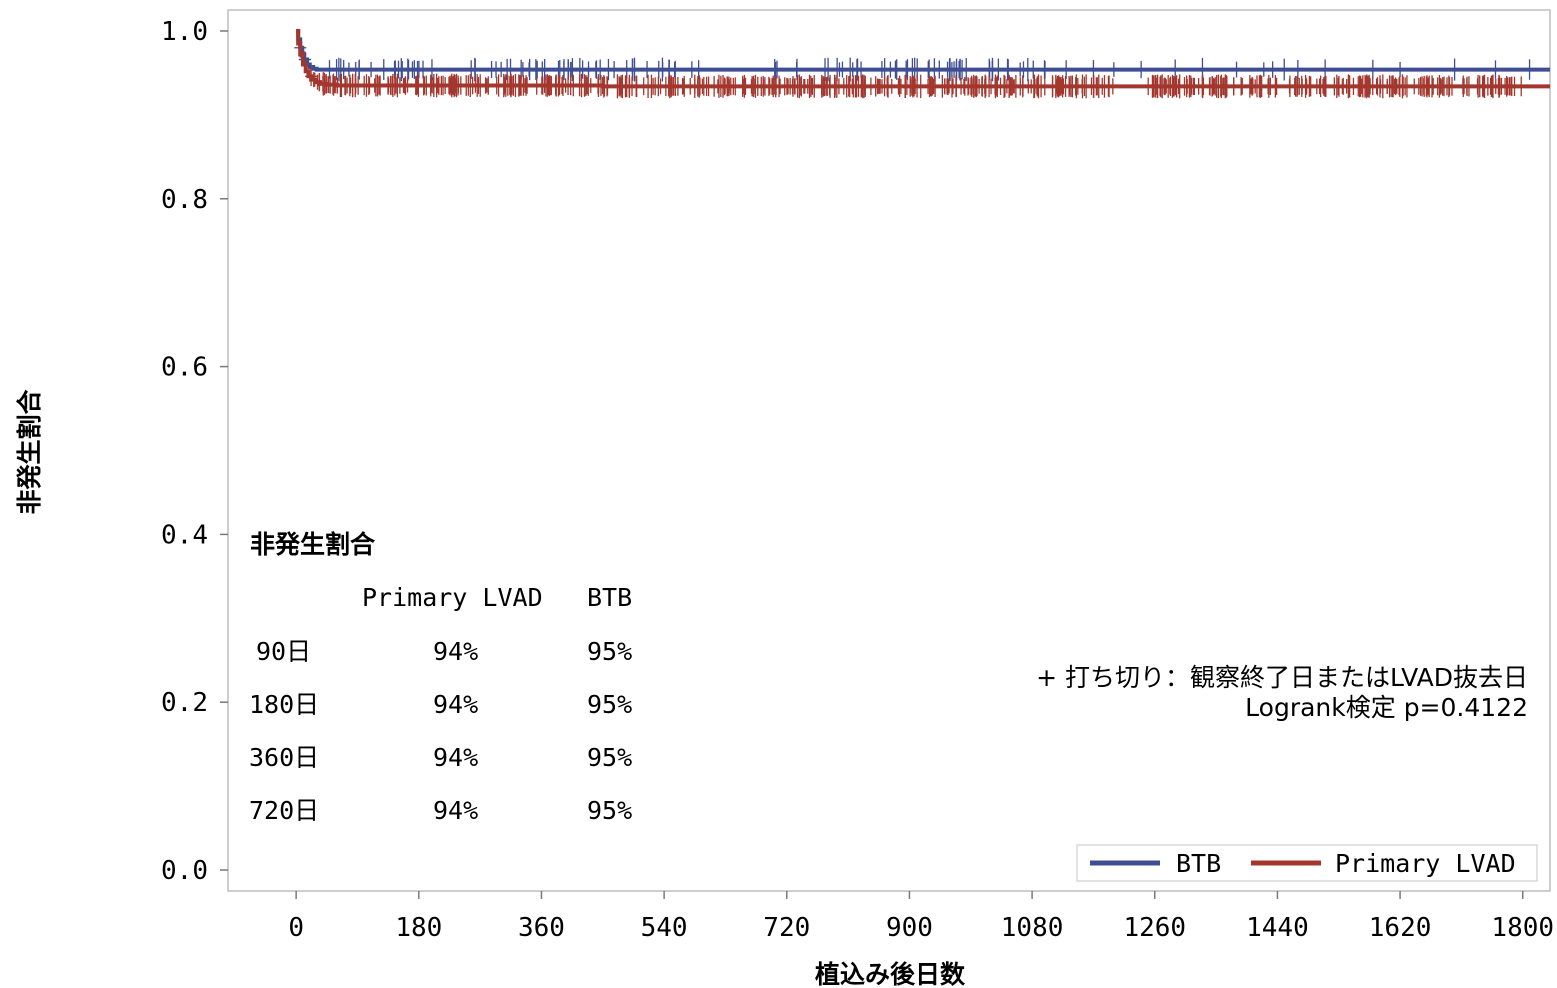 The image size is (1557, 988). Describe the element at coordinates (296, 928) in the screenshot. I see `x-tick-label: 0` at that location.